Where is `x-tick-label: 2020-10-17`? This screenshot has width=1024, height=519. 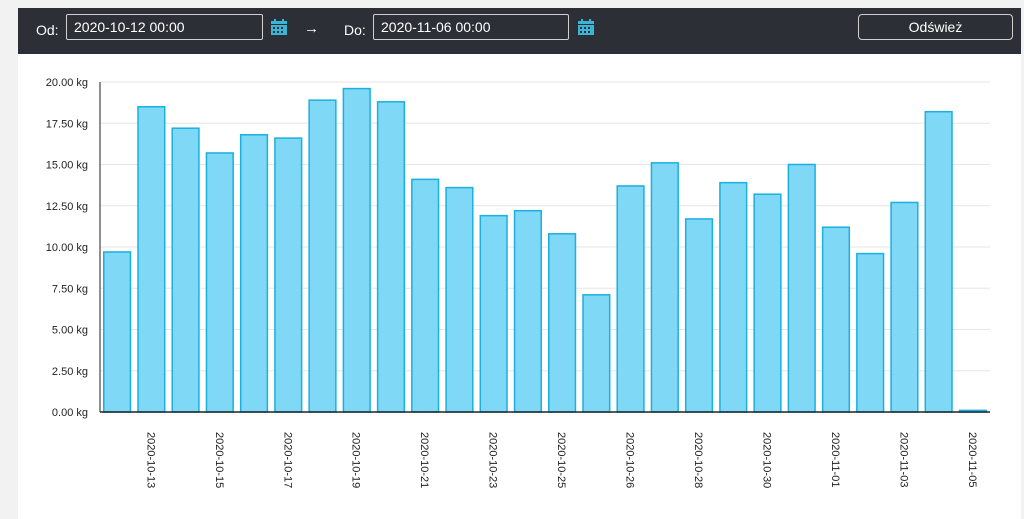
x-tick-label: 2020-10-17 is located at coordinates (287, 460).